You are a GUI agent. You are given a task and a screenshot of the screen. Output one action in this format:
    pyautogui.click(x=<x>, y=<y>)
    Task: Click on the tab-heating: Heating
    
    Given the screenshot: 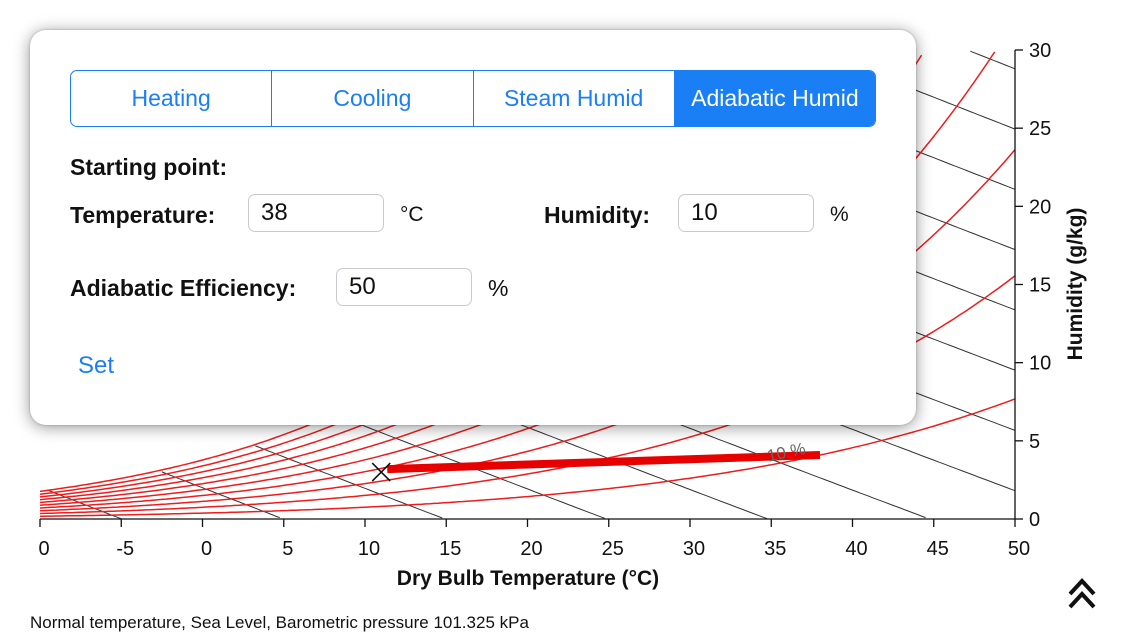 What is the action you would take?
    pyautogui.click(x=172, y=98)
    